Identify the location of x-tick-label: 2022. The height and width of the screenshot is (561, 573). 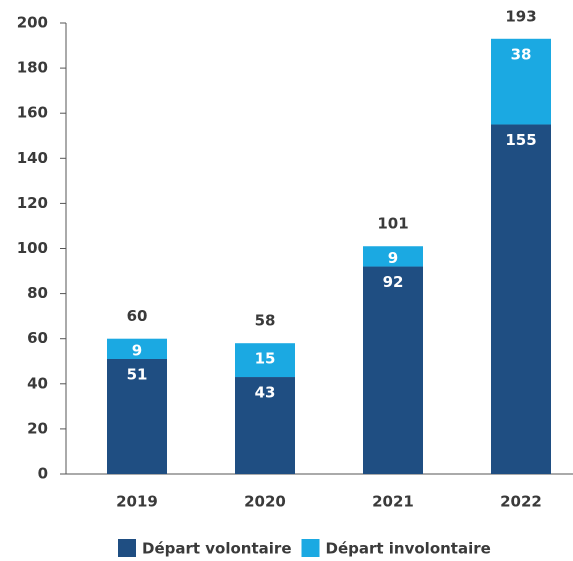
(521, 502).